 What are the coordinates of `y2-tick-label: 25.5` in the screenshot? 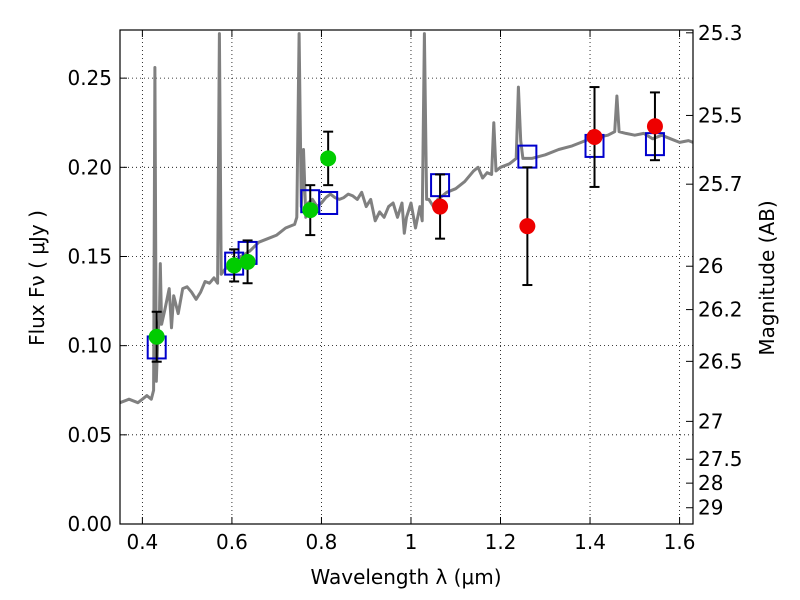 It's located at (720, 115).